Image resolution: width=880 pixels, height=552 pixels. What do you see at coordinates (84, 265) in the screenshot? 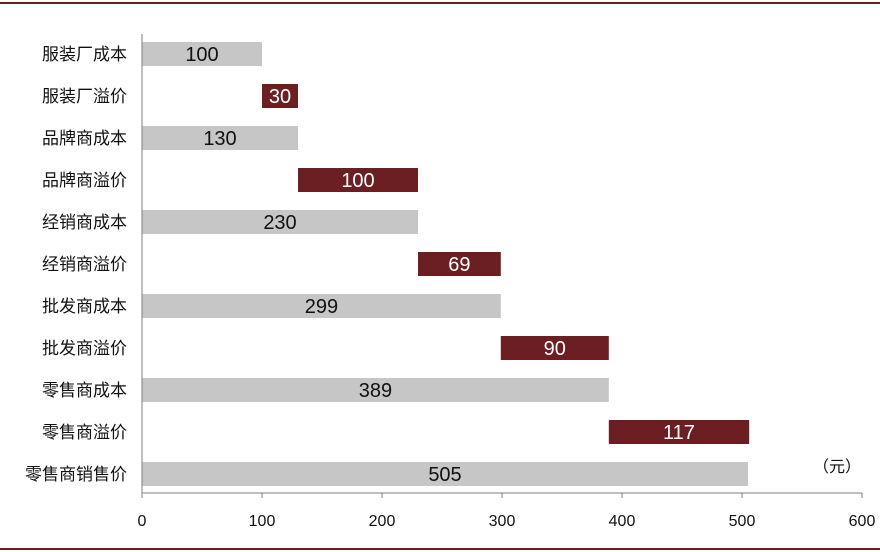
I see `category-label: 经销商溢价` at bounding box center [84, 265].